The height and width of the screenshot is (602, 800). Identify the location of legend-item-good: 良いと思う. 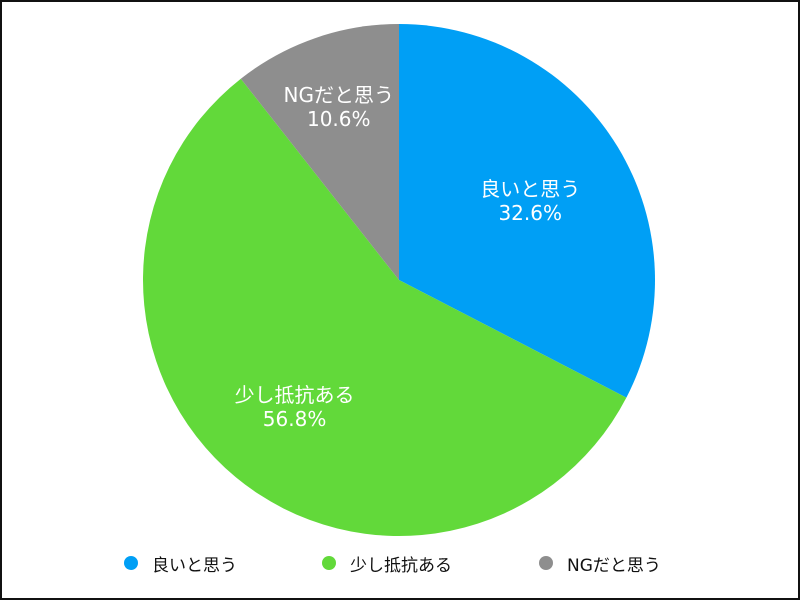
(180, 563).